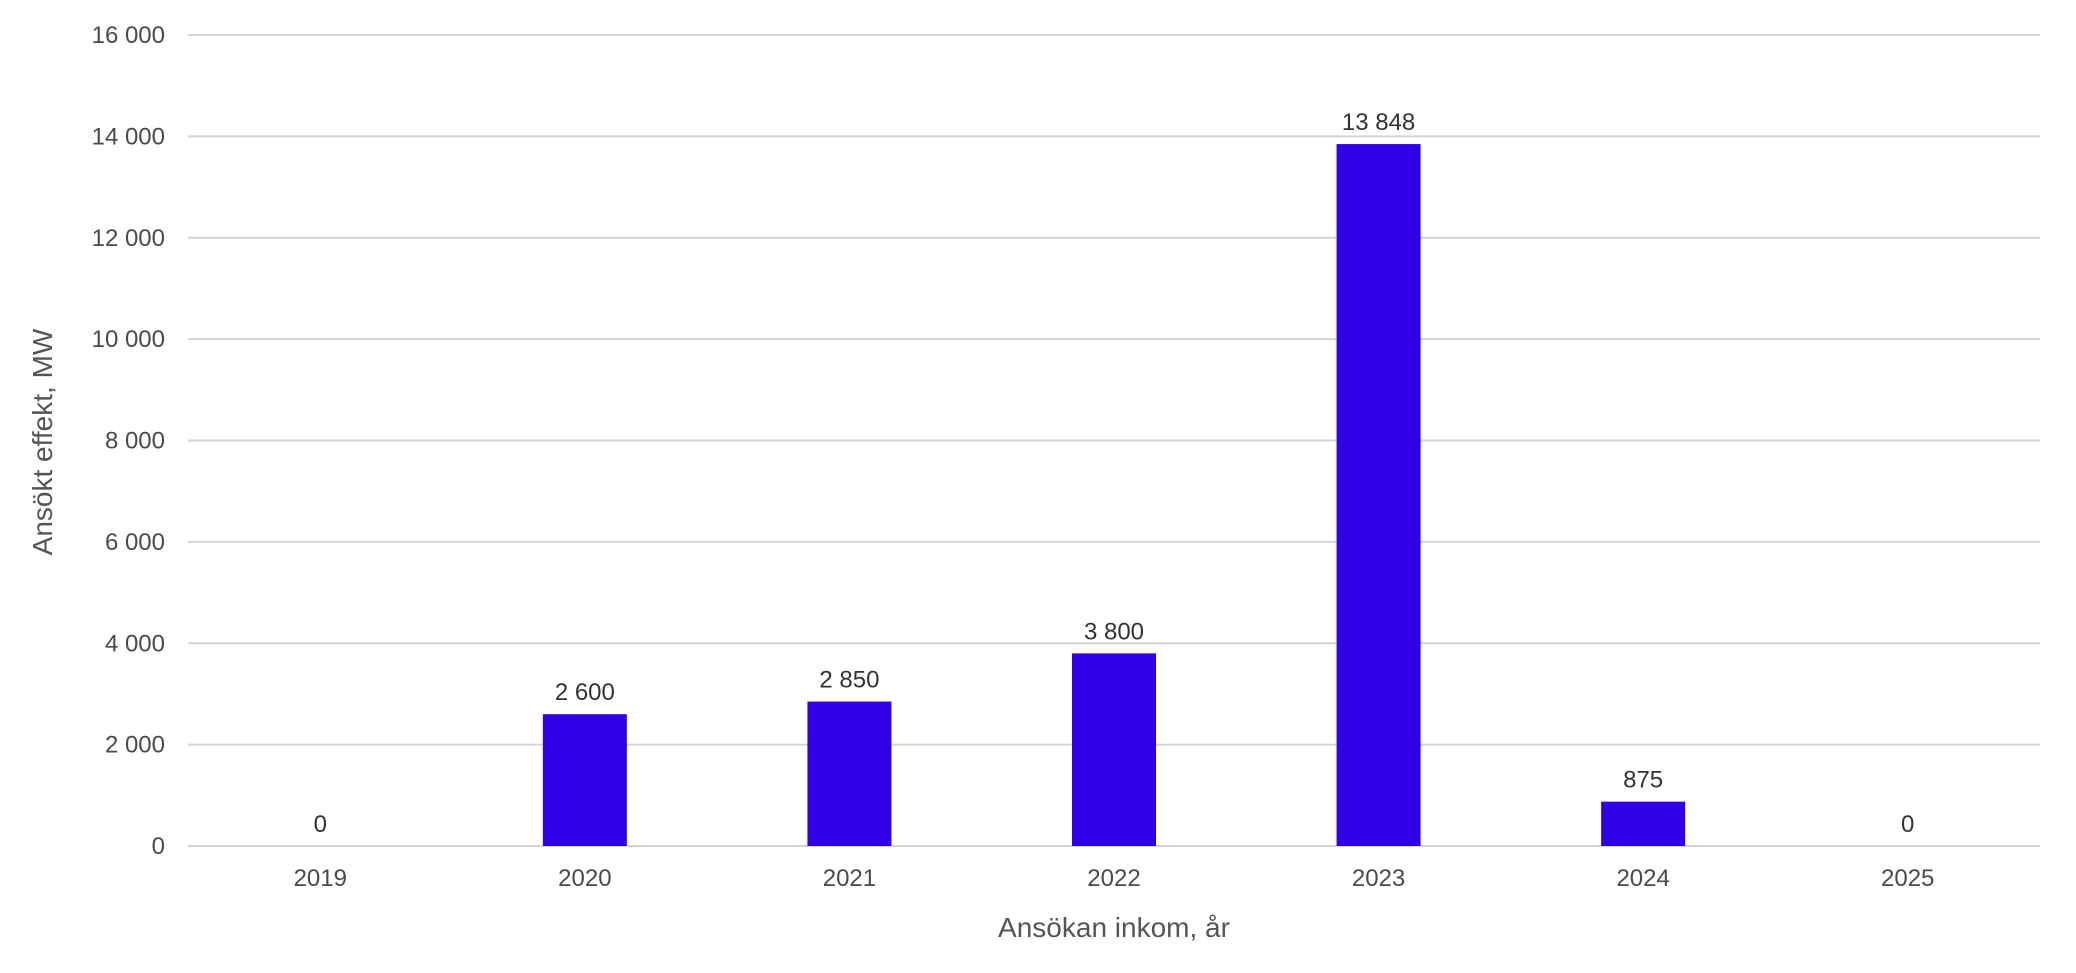 The height and width of the screenshot is (973, 2076). Describe the element at coordinates (849, 878) in the screenshot. I see `x-tick-label: 2021` at that location.